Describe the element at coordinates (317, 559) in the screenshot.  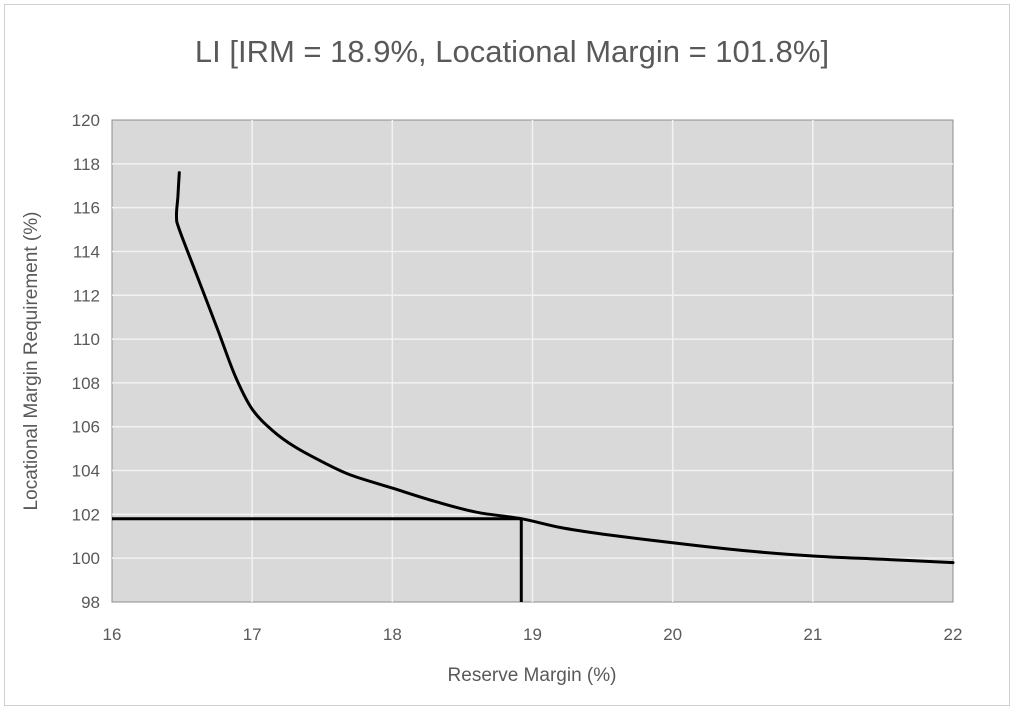
I see `reference-lines` at that location.